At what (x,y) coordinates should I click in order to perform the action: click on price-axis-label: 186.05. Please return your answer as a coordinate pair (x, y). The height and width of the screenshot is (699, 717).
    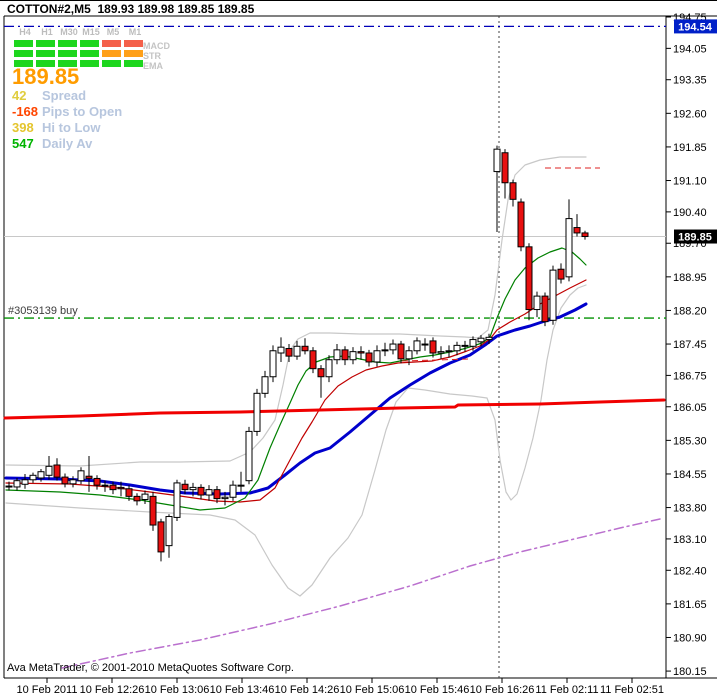
    Looking at the image, I should click on (690, 408).